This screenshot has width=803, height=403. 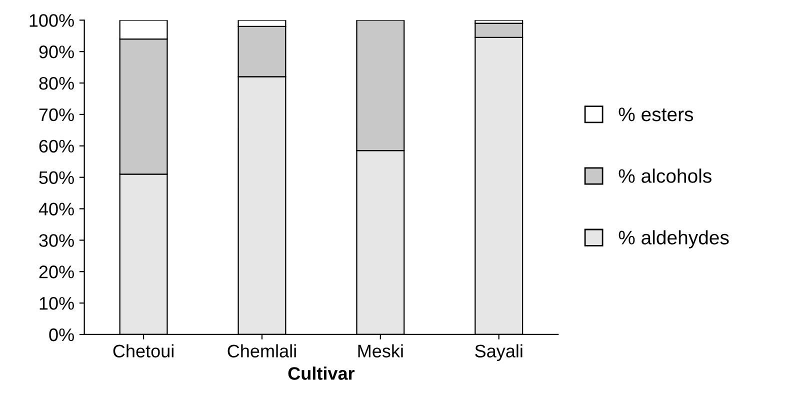 What do you see at coordinates (56, 209) in the screenshot?
I see `y-tick-label: 40%` at bounding box center [56, 209].